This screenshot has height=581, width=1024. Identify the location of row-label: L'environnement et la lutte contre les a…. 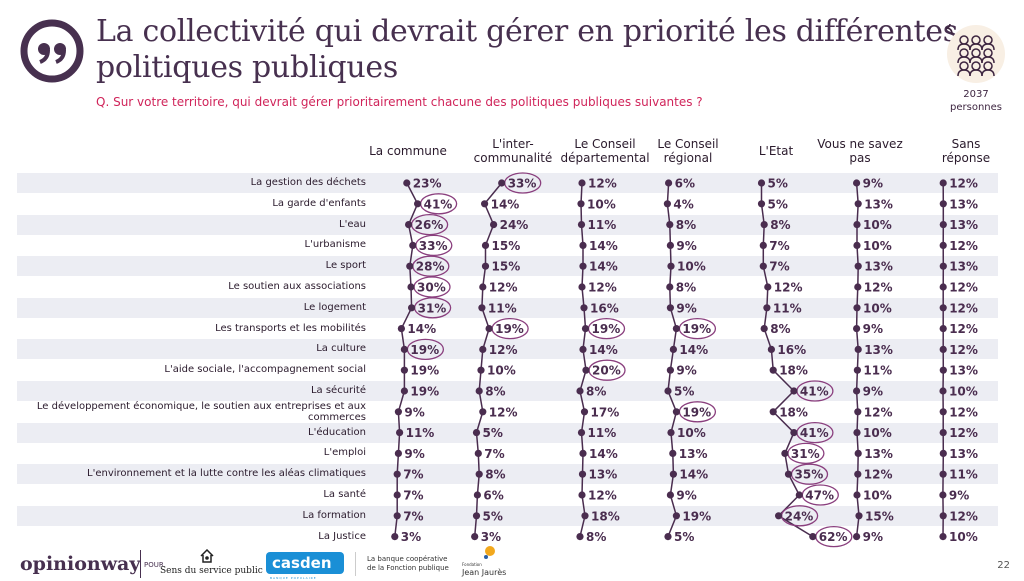
(226, 474).